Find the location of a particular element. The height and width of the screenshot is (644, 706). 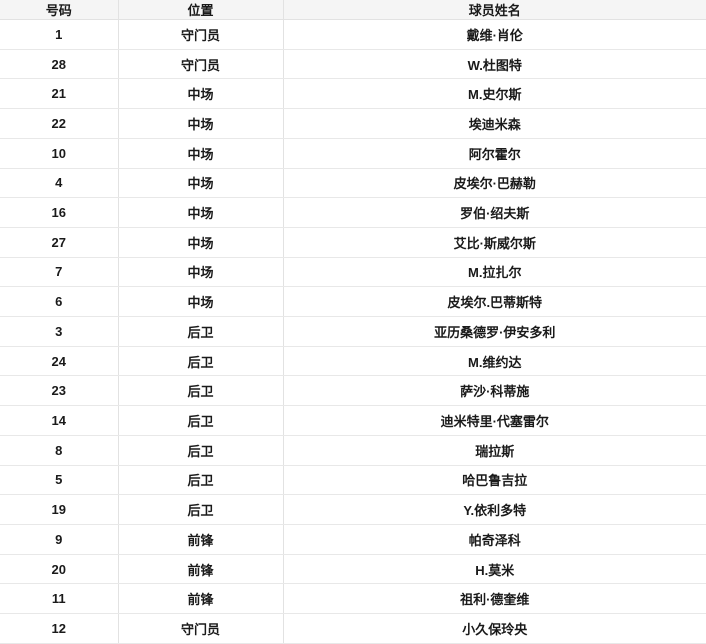

cell-number: 24 is located at coordinates (59, 361).